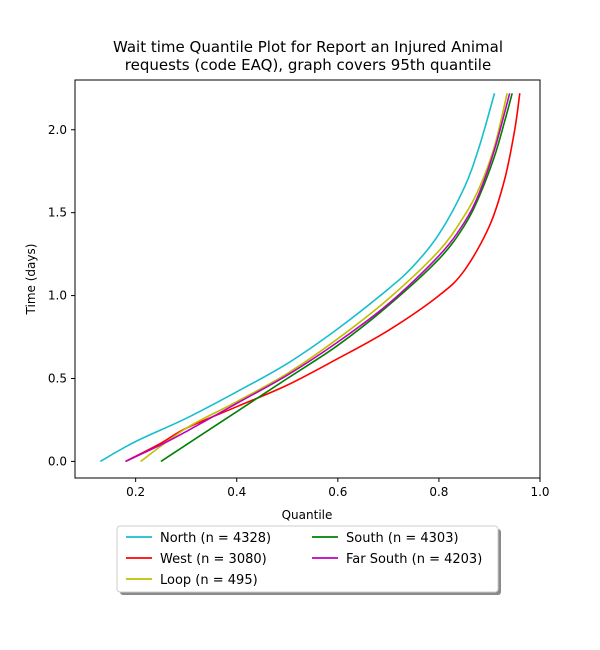  Describe the element at coordinates (539, 492) in the screenshot. I see `x-tick-label: 1.0` at that location.